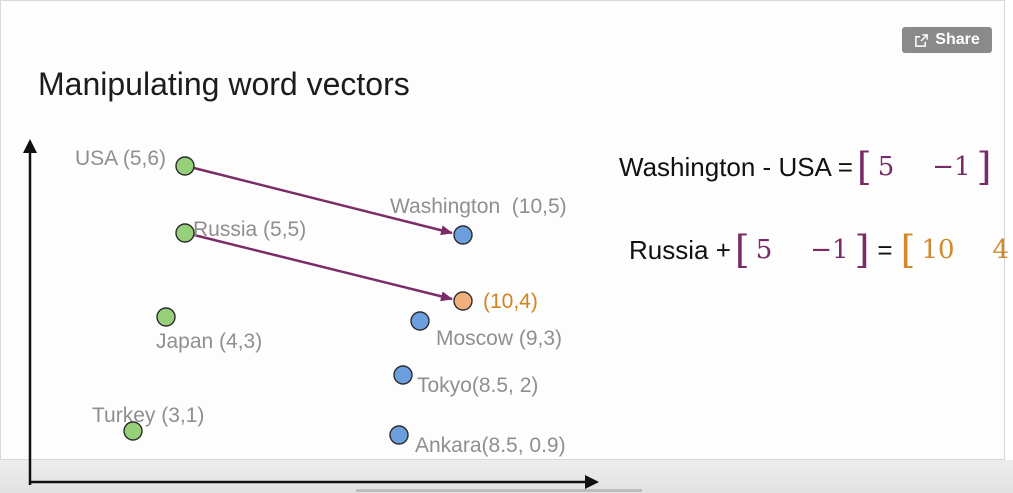 This screenshot has height=493, width=1013. I want to click on equation-russia-plus-vector: Russia + [ 5 −1 ] = [ 10 4 ], so click(821, 250).